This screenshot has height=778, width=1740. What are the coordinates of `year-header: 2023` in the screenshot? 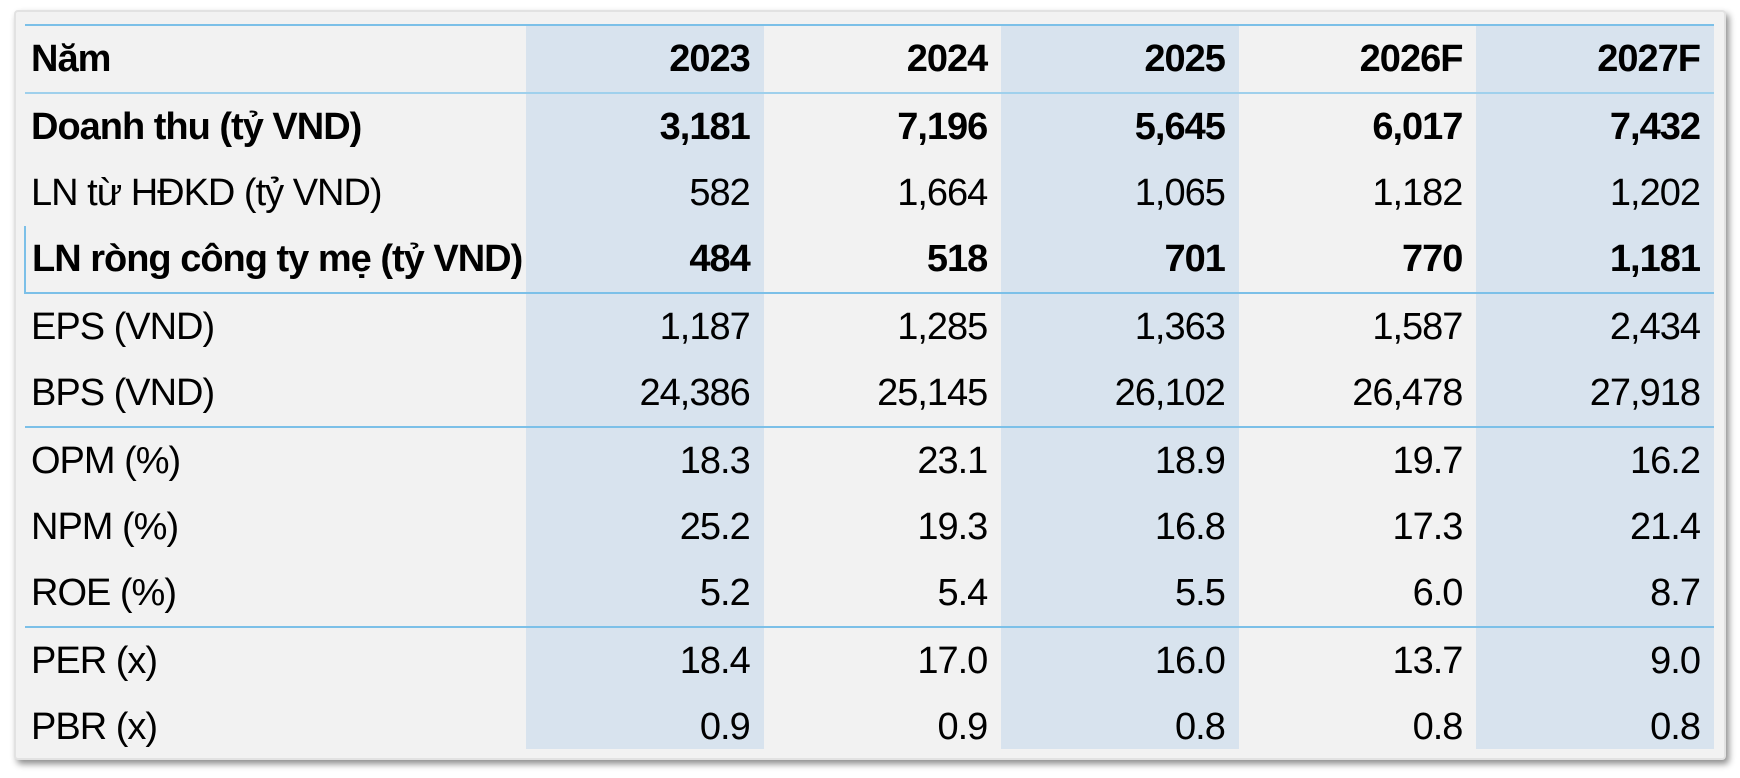 It's located at (645, 58).